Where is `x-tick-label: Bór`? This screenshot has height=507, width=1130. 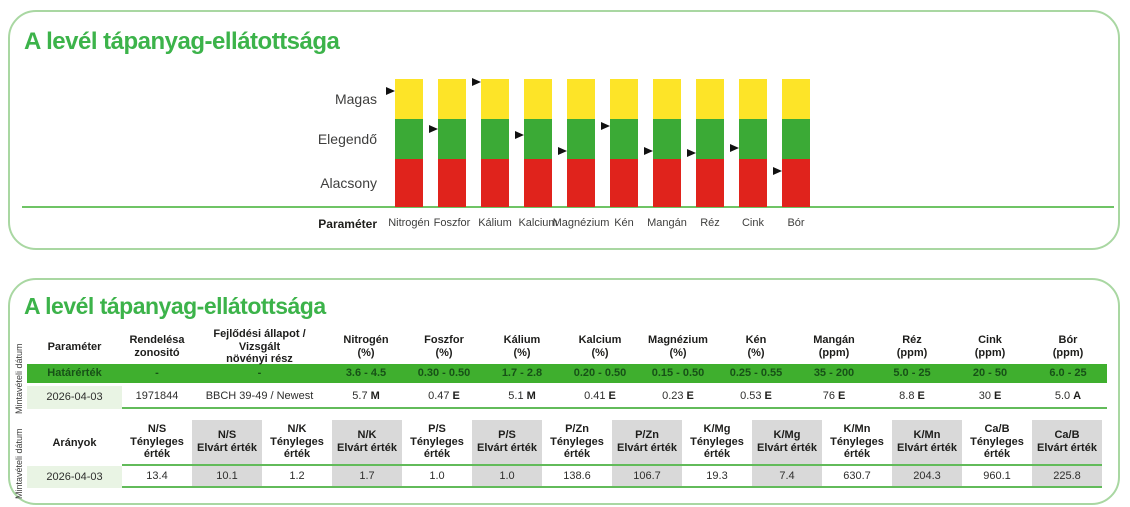 x-tick-label: Bór is located at coordinates (796, 223).